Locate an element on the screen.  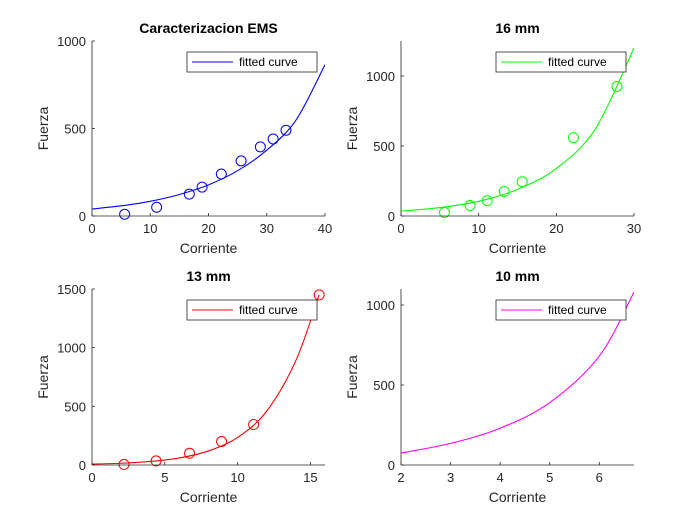
x-tick-label: 3 is located at coordinates (450, 477).